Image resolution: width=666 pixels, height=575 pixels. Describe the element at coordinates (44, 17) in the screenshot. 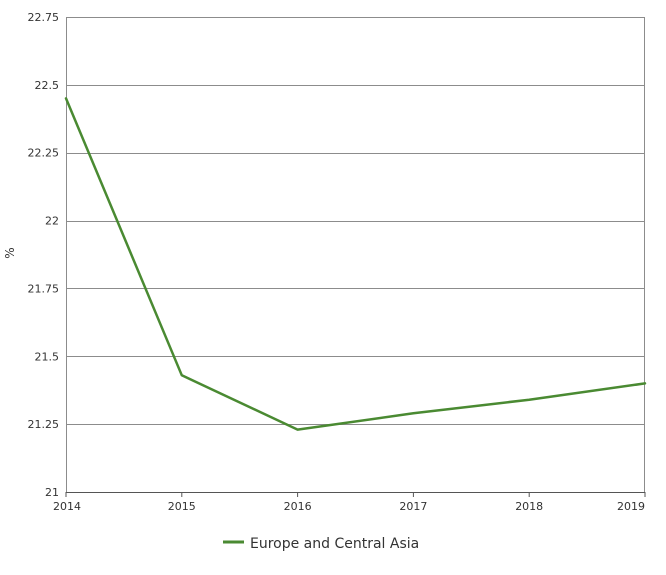

I see `y-tick-label: 22.75` at that location.